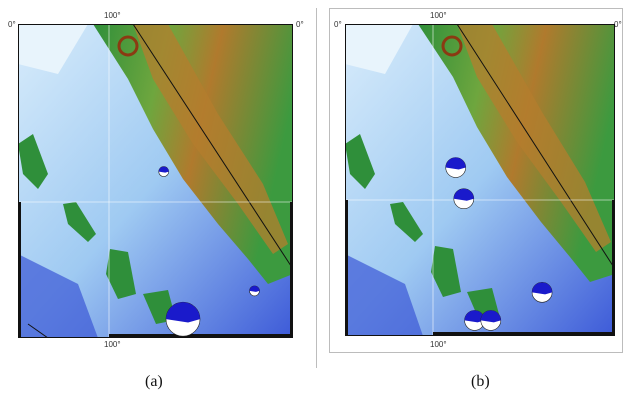  What do you see at coordinates (480, 381) in the screenshot?
I see `caption-b: (b)` at bounding box center [480, 381].